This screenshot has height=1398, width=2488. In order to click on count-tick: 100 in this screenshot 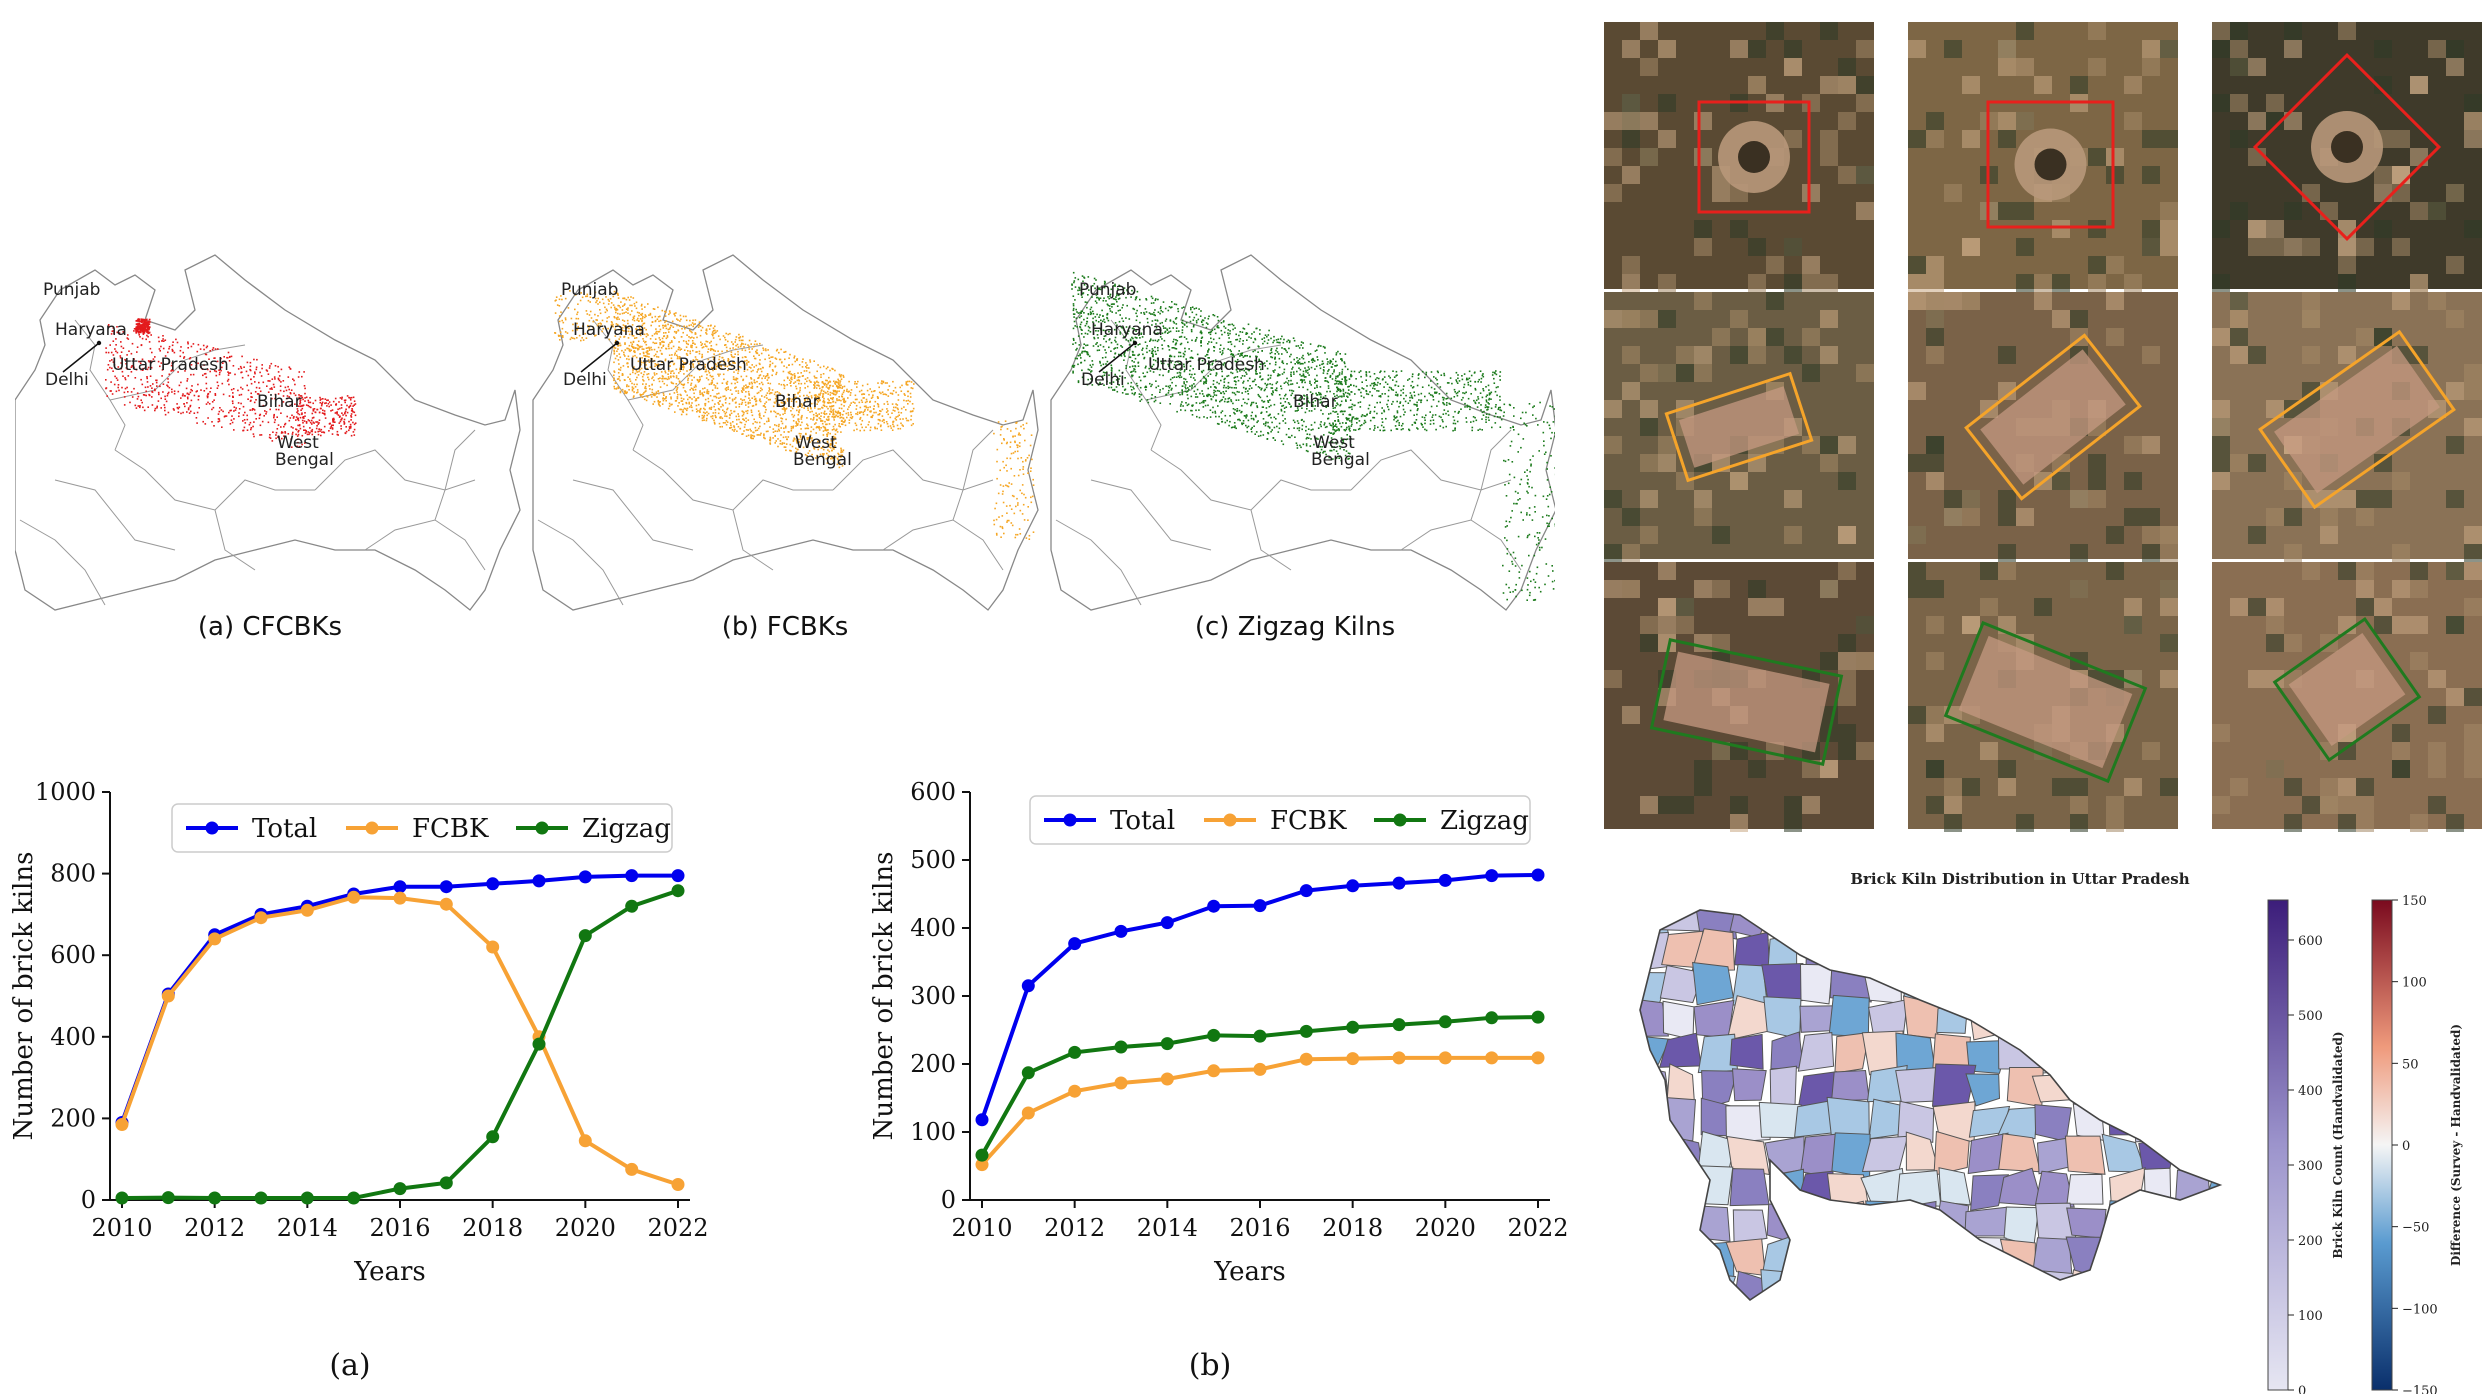, I will do `click(2310, 1316)`.